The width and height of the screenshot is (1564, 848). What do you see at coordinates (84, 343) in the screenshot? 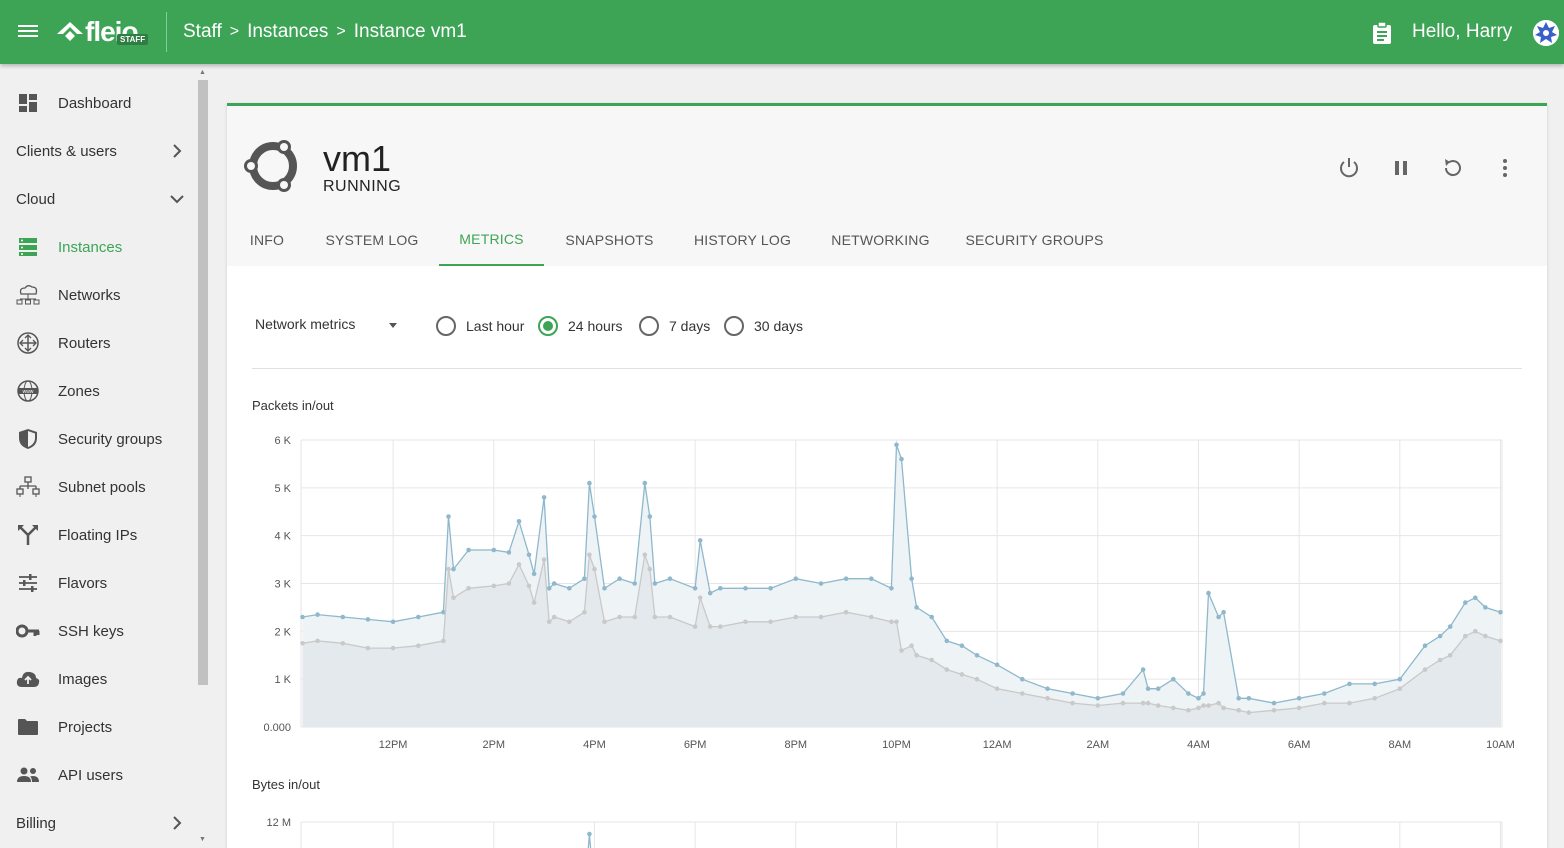
I see `sidebar-item-label: Routers` at bounding box center [84, 343].